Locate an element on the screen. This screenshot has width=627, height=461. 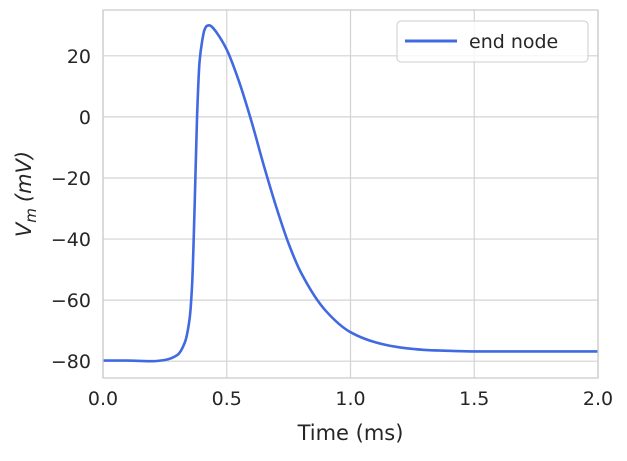
y-tick-label: 20 is located at coordinates (79, 57).